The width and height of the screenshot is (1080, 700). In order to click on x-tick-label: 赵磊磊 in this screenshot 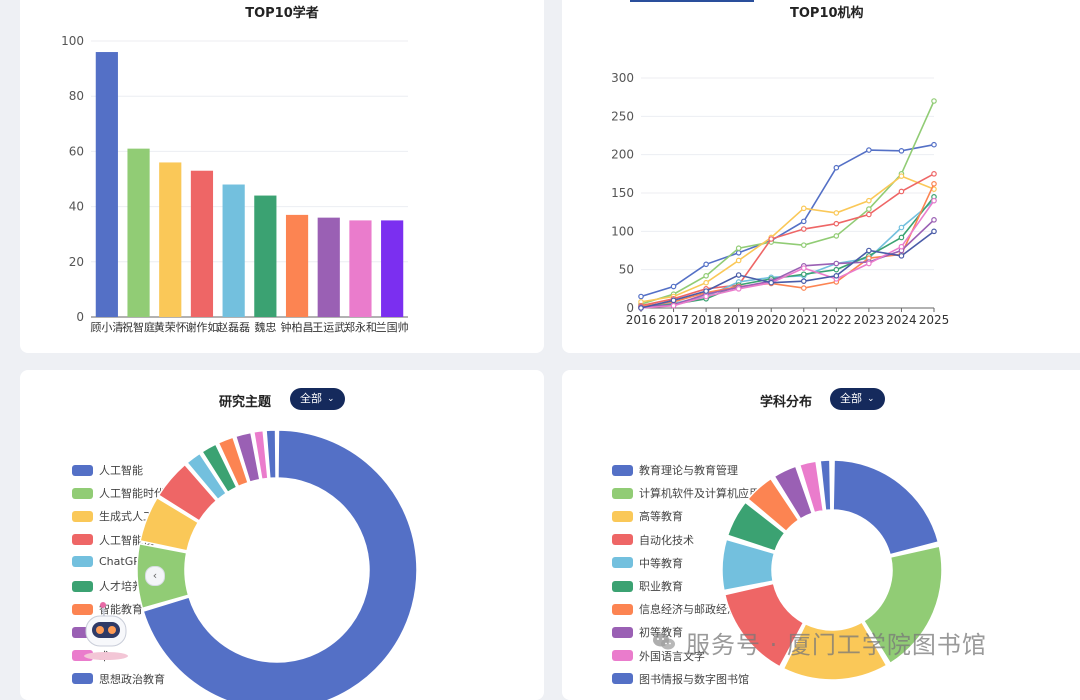, I will do `click(233, 327)`.